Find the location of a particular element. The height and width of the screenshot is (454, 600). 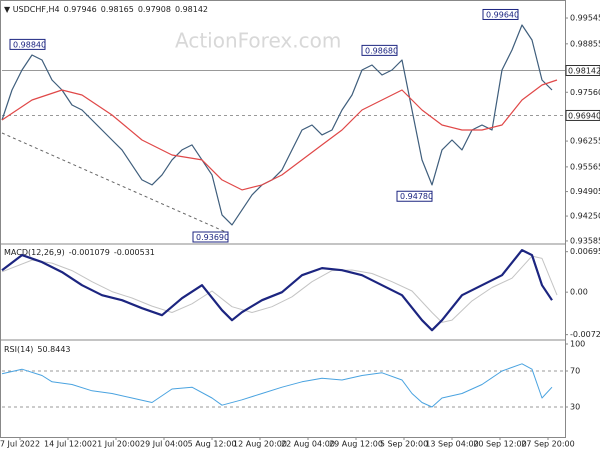

rsi-value: 50.8443 is located at coordinates (53, 349).